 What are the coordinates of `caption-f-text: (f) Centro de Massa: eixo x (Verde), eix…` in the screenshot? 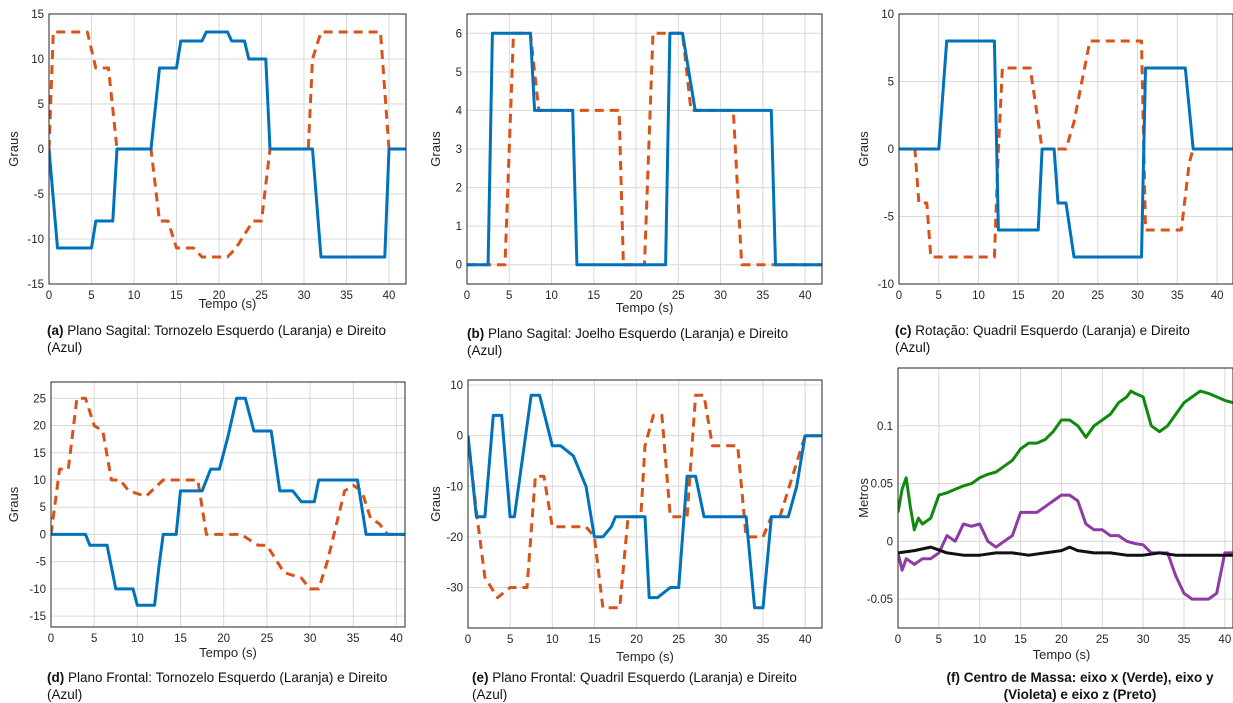 It's located at (1080, 686).